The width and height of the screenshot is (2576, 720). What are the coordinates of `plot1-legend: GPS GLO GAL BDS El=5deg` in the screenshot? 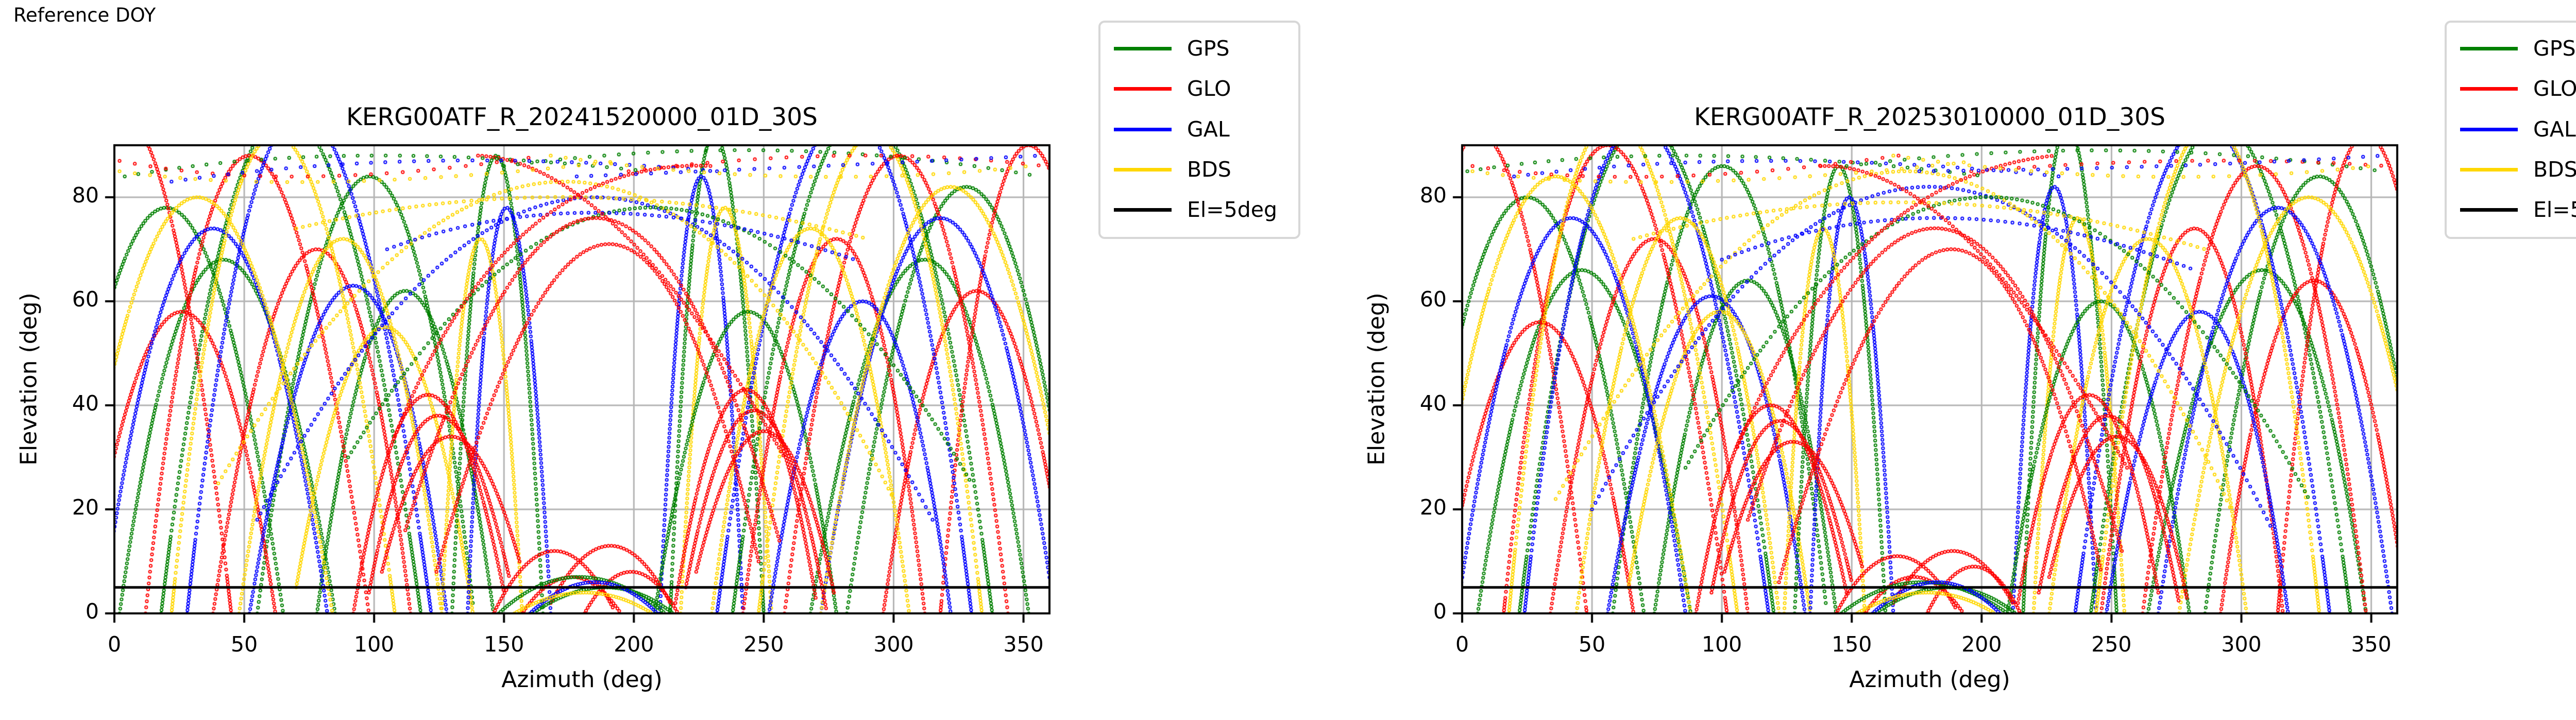 It's located at (1199, 130).